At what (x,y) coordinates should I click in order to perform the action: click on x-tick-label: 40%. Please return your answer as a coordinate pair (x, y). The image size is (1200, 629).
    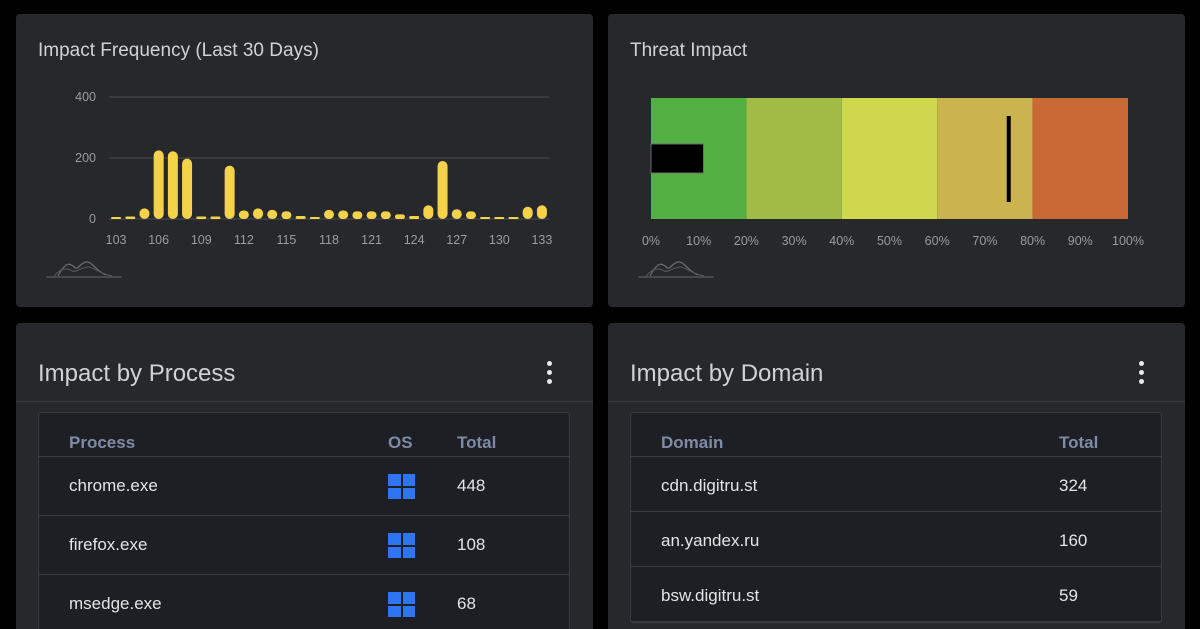
    Looking at the image, I should click on (841, 241).